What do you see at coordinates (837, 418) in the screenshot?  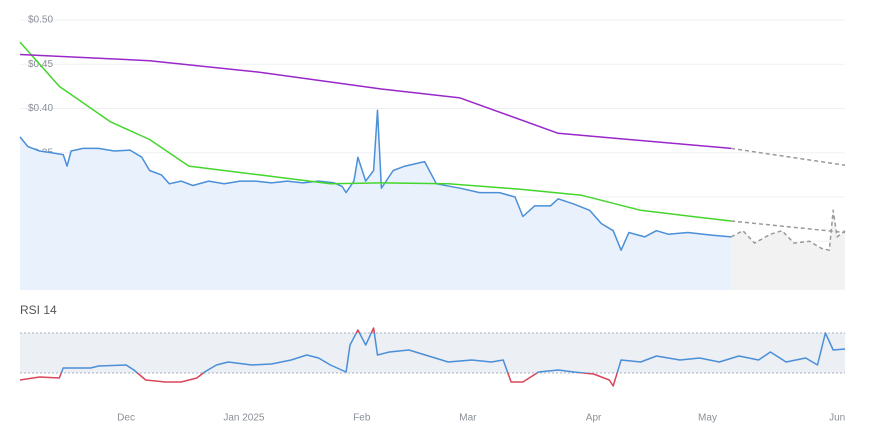 I see `x-tick-label: Jun` at bounding box center [837, 418].